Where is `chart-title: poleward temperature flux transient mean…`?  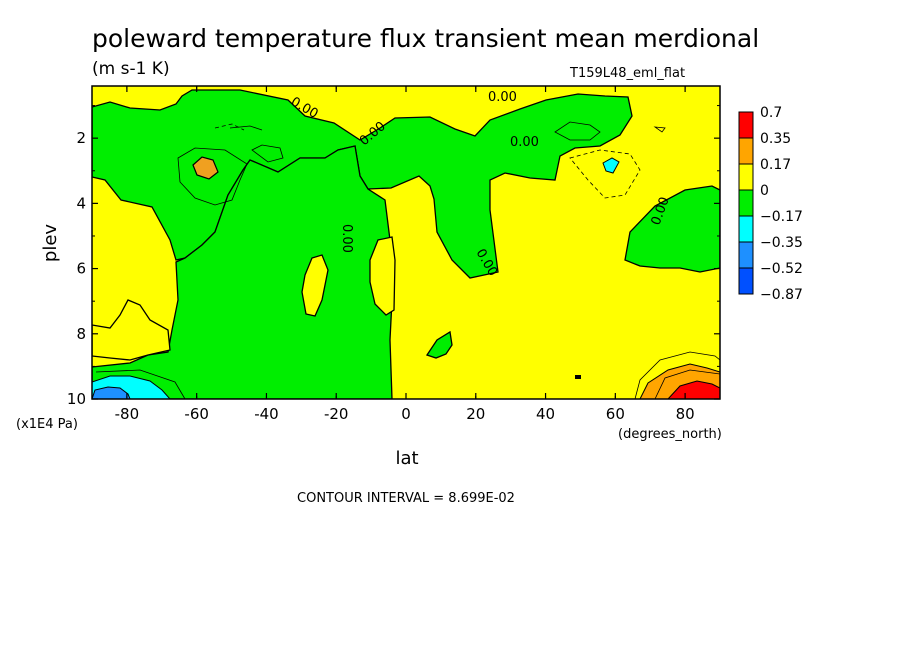
chart-title: poleward temperature flux transient mean… is located at coordinates (425, 38).